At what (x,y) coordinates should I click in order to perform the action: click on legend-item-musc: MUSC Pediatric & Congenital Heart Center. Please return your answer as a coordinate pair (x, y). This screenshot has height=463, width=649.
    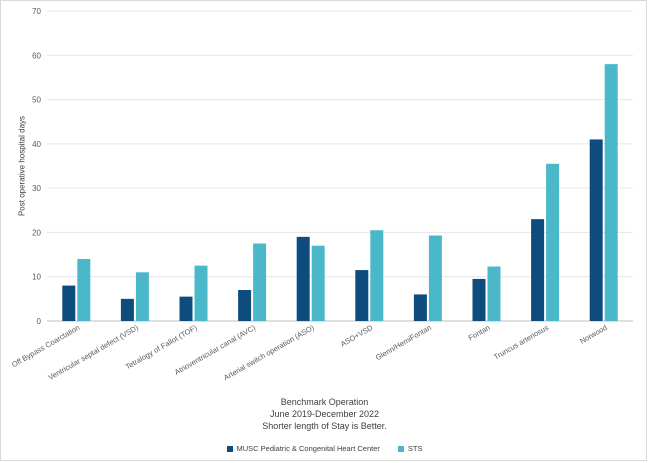
    Looking at the image, I should click on (303, 448).